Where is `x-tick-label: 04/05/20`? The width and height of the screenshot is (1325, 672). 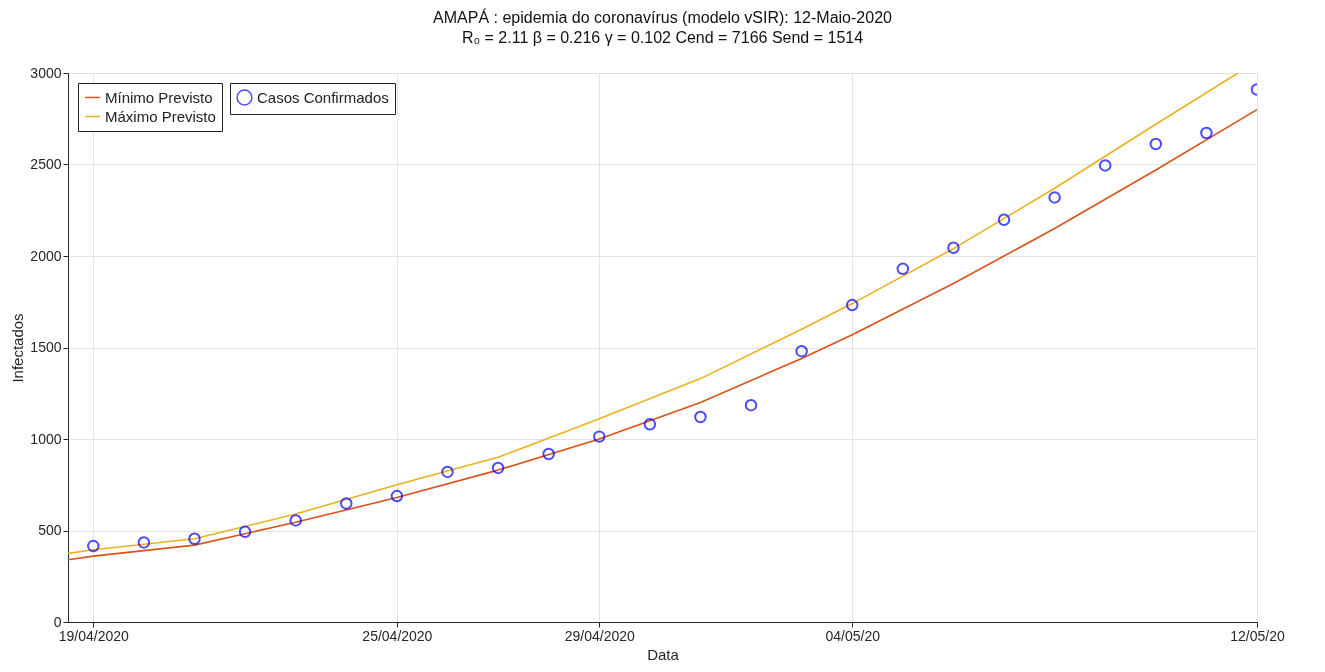 x-tick-label: 04/05/20 is located at coordinates (853, 635).